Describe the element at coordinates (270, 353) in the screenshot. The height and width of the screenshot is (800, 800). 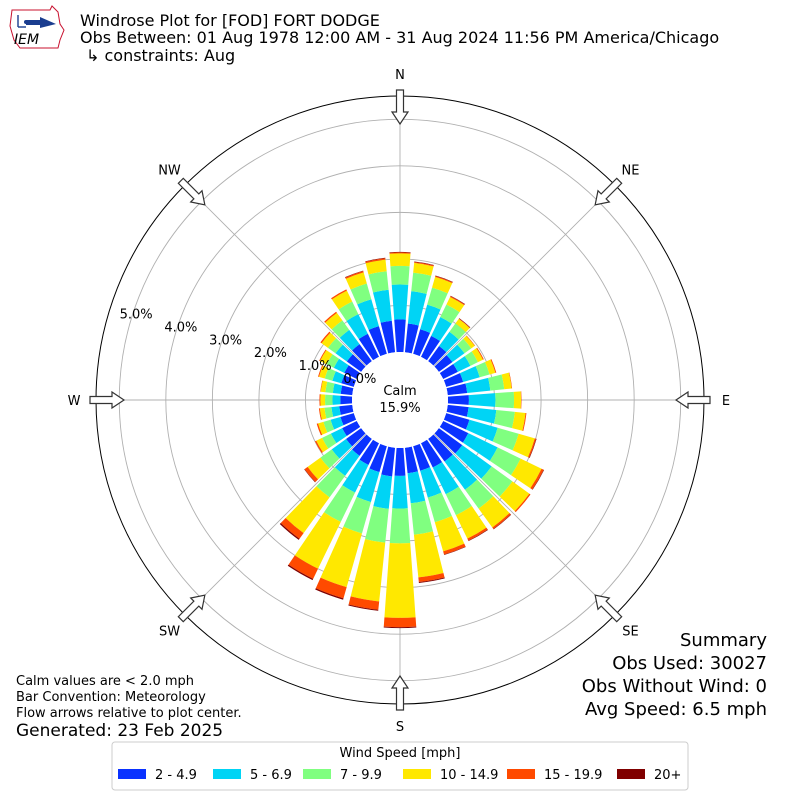
I see `radial-tick-label: 2.0%` at that location.